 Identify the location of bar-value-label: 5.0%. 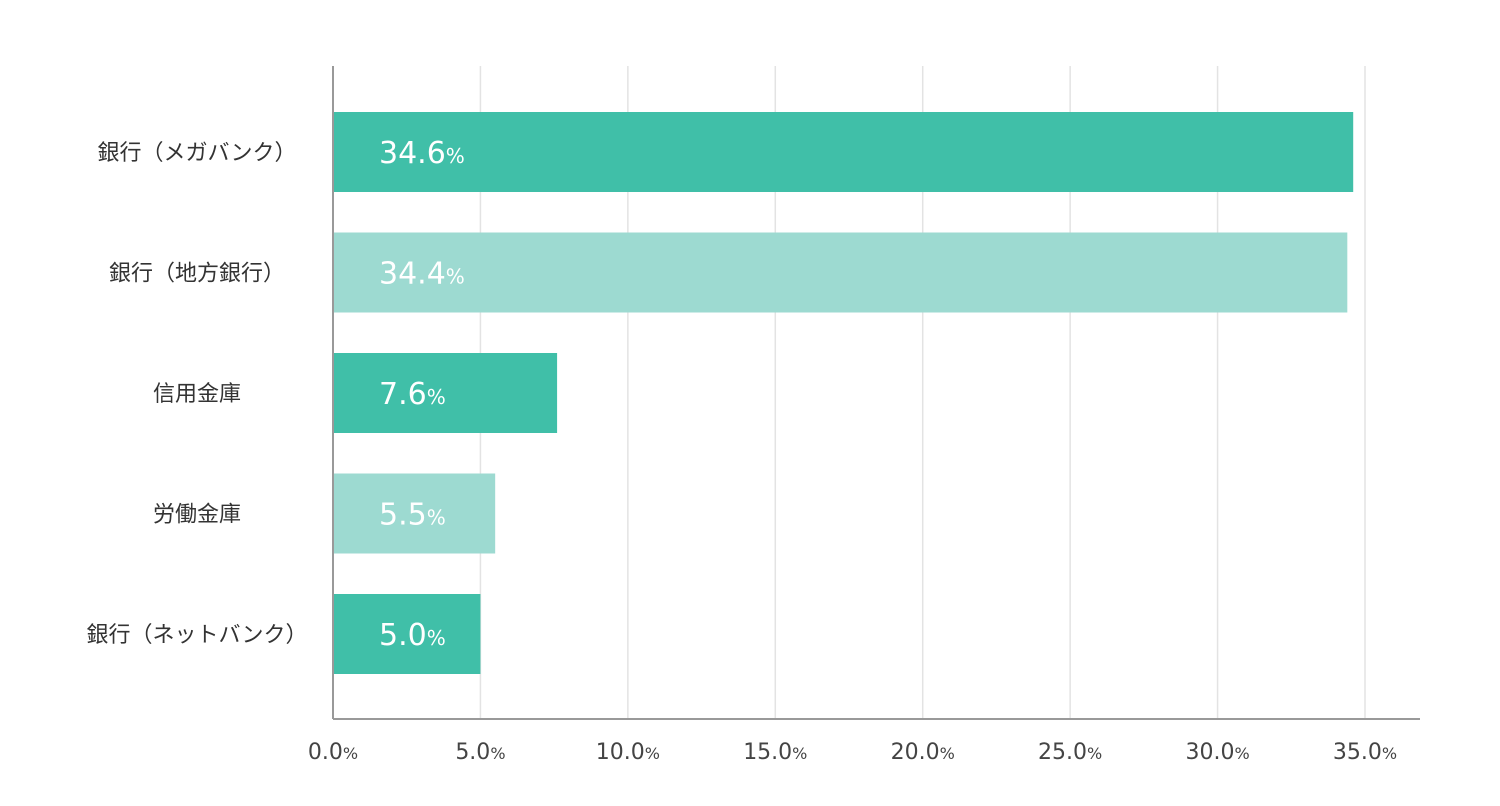
(412, 635).